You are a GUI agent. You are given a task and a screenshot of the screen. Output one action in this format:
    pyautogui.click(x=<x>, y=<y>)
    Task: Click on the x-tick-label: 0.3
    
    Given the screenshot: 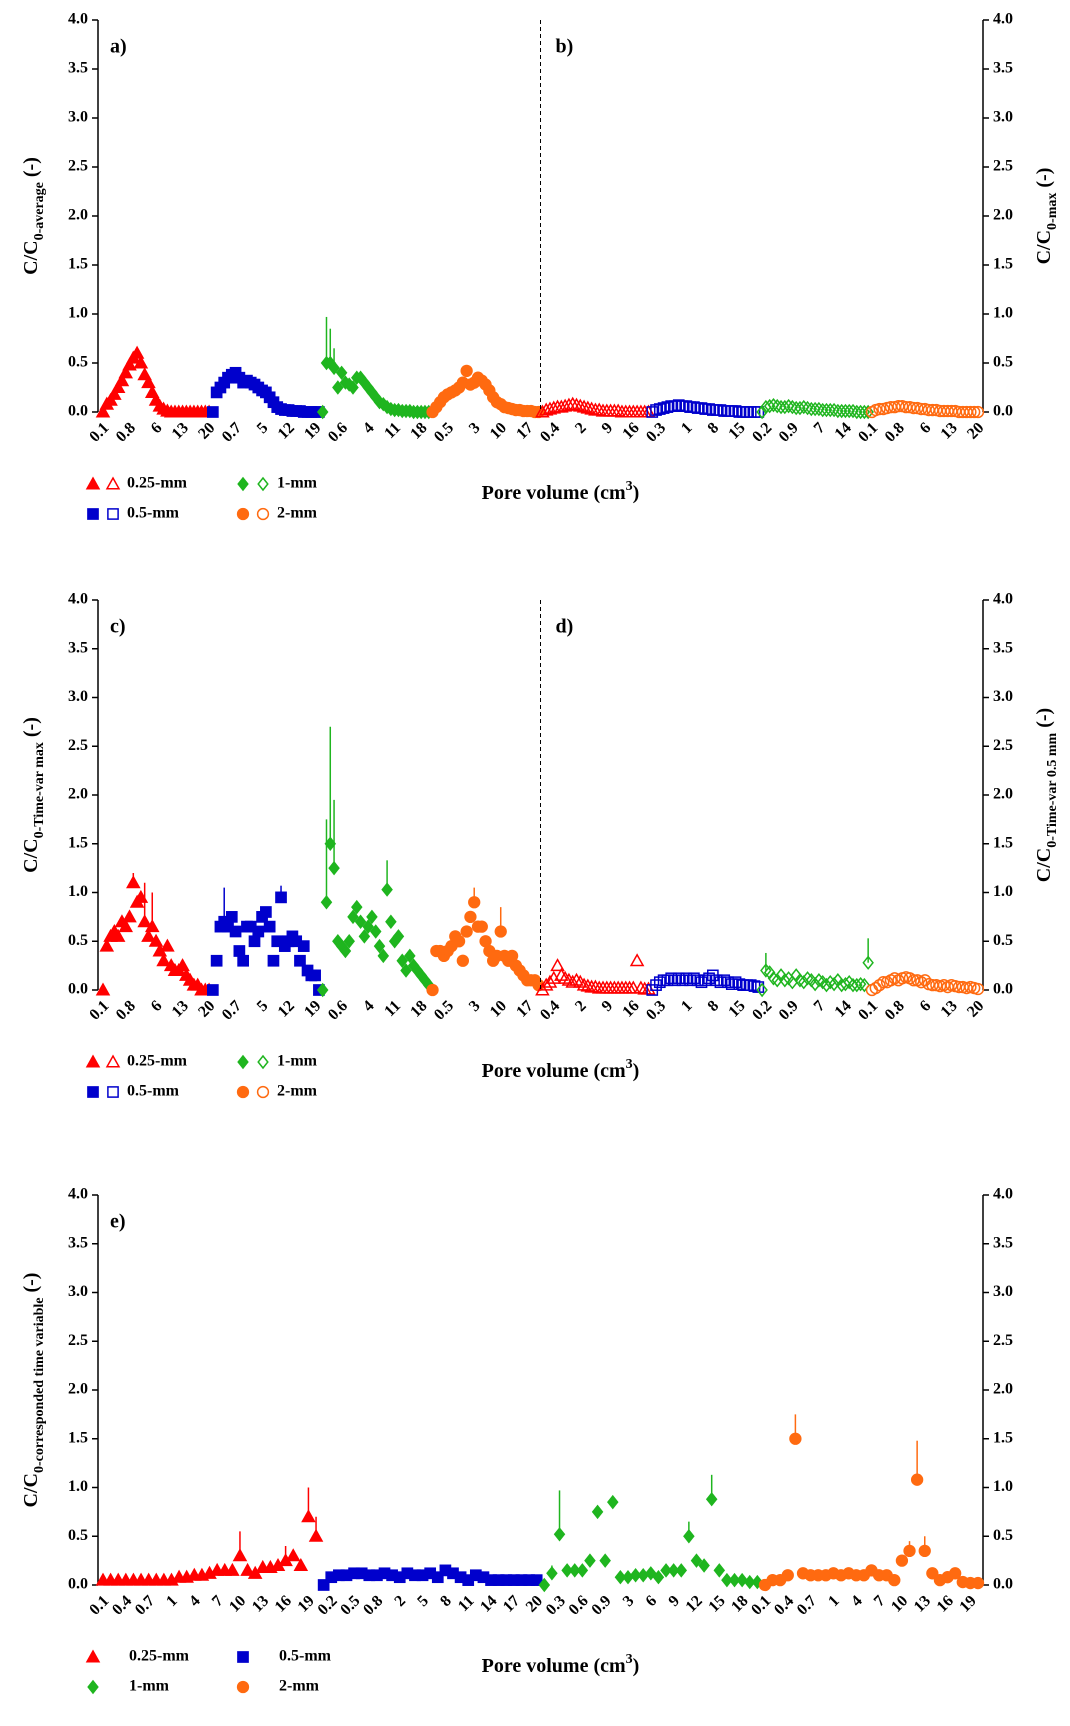 What is the action you would take?
    pyautogui.click(x=656, y=432)
    